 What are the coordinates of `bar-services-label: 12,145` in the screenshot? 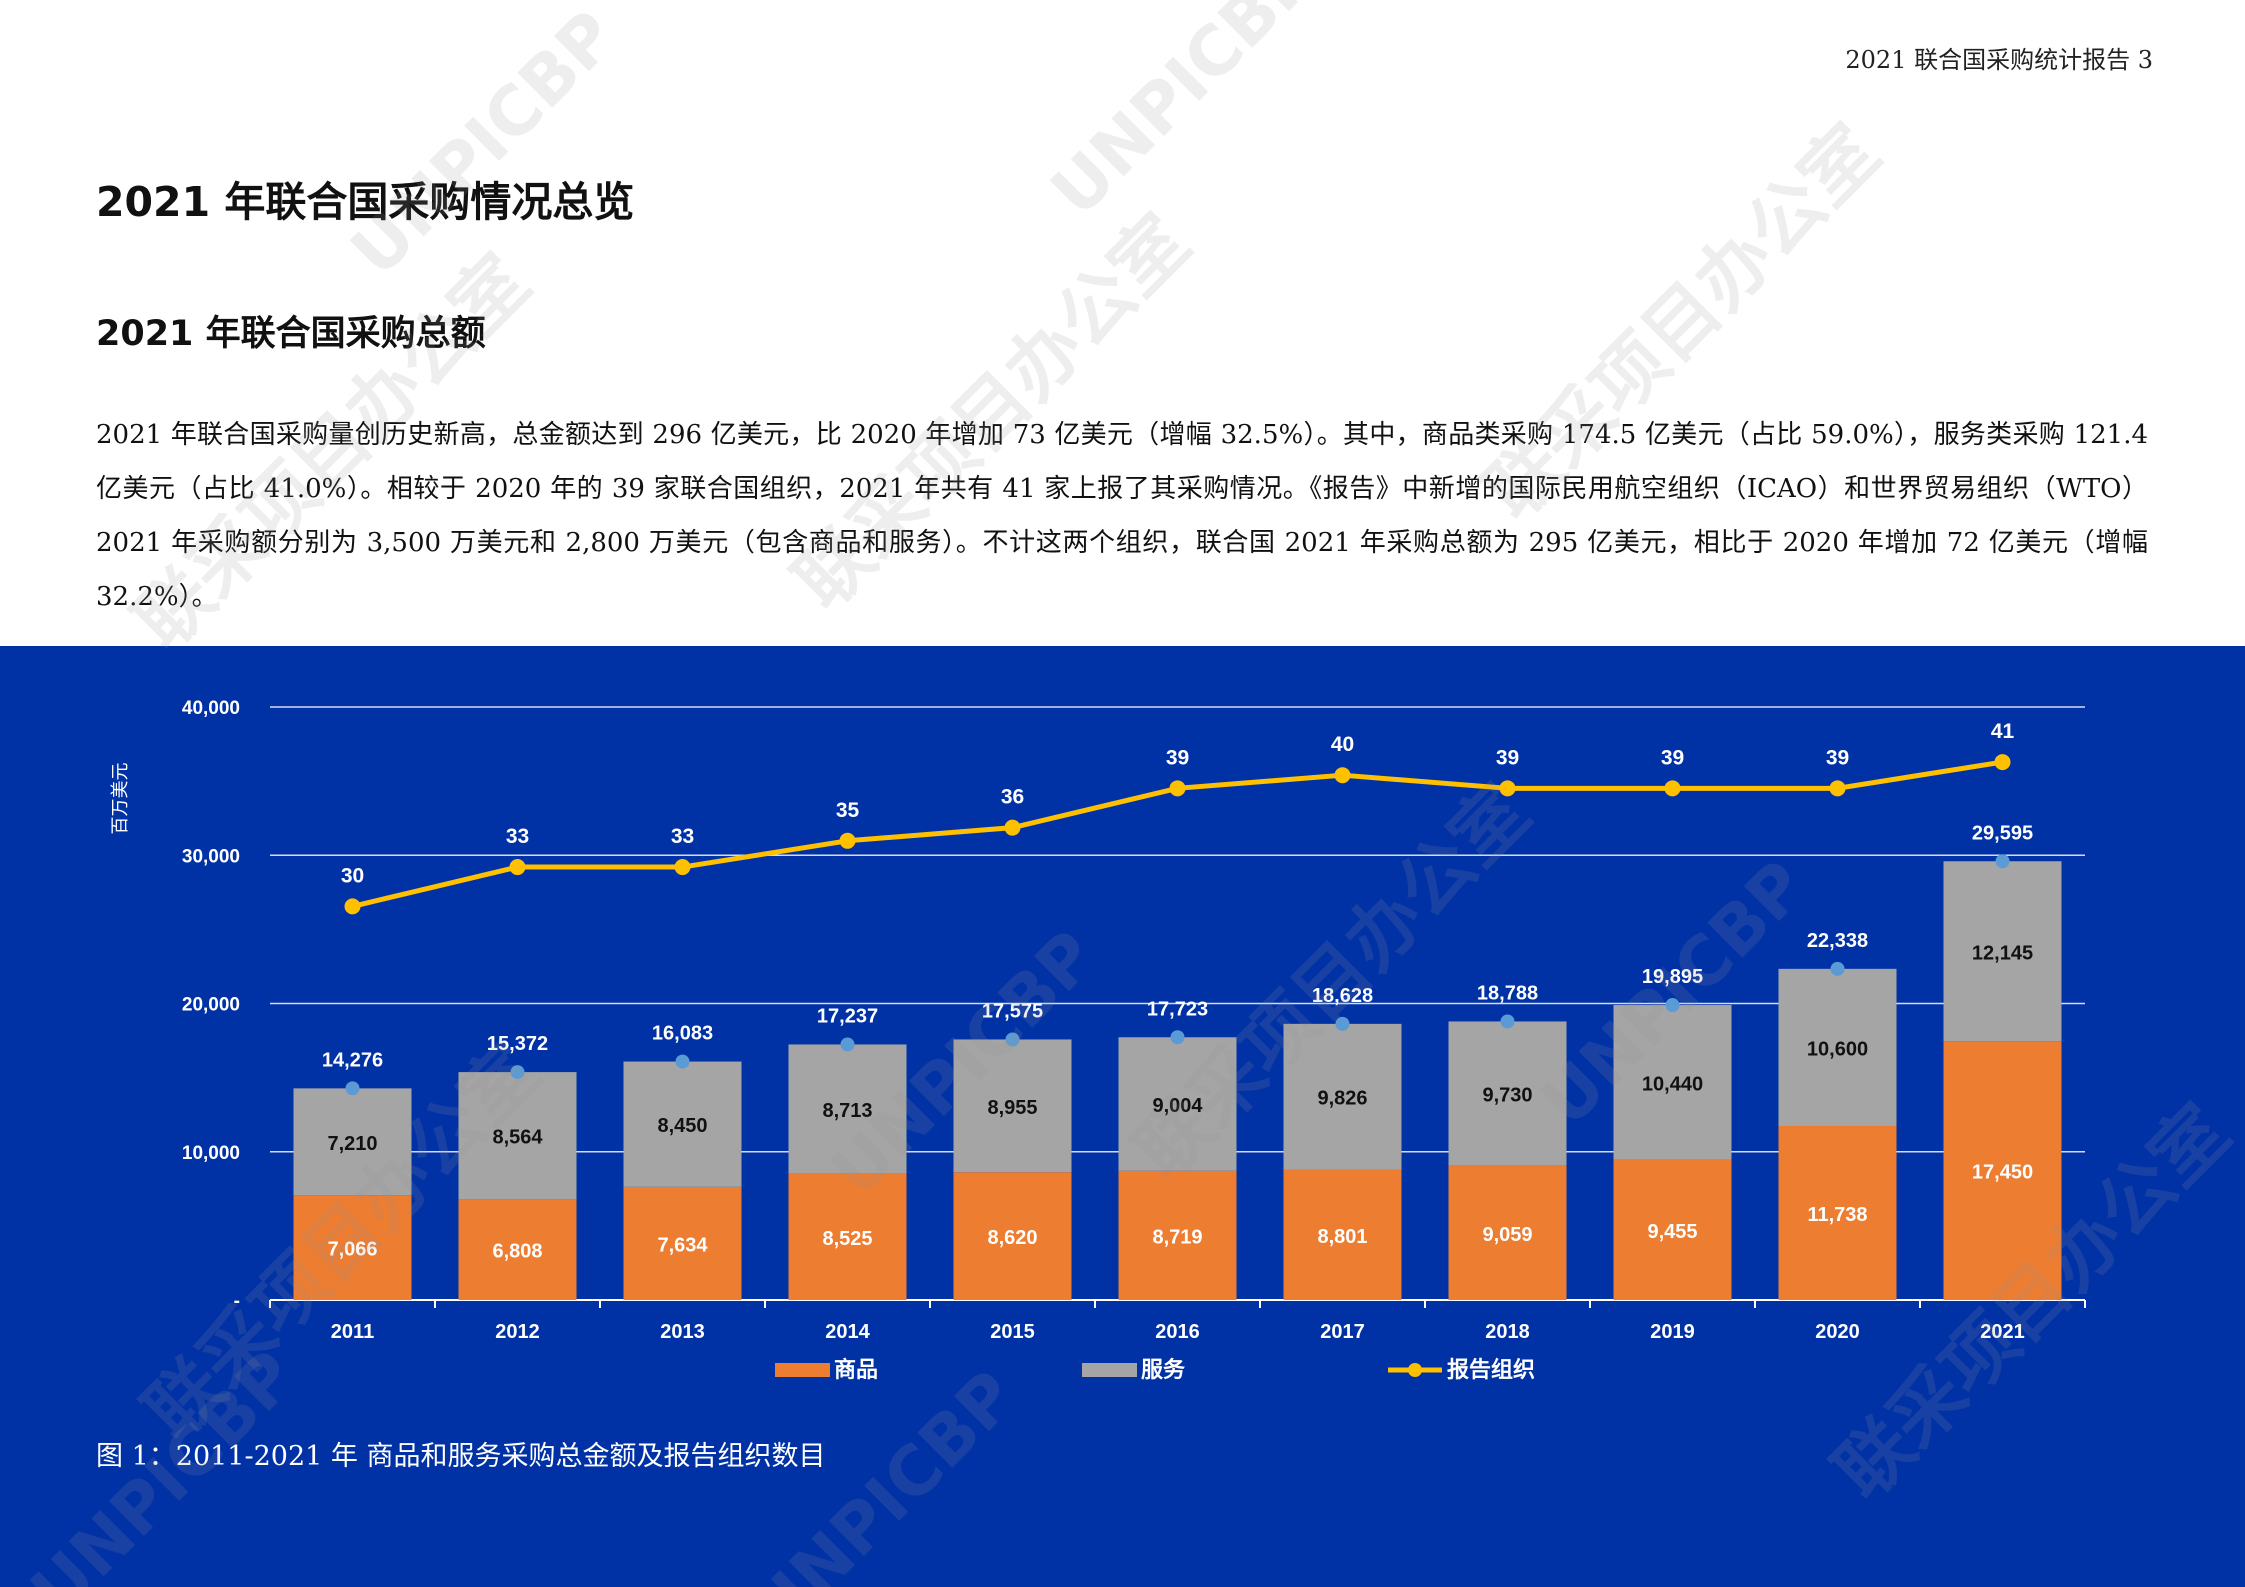 It's located at (2002, 953).